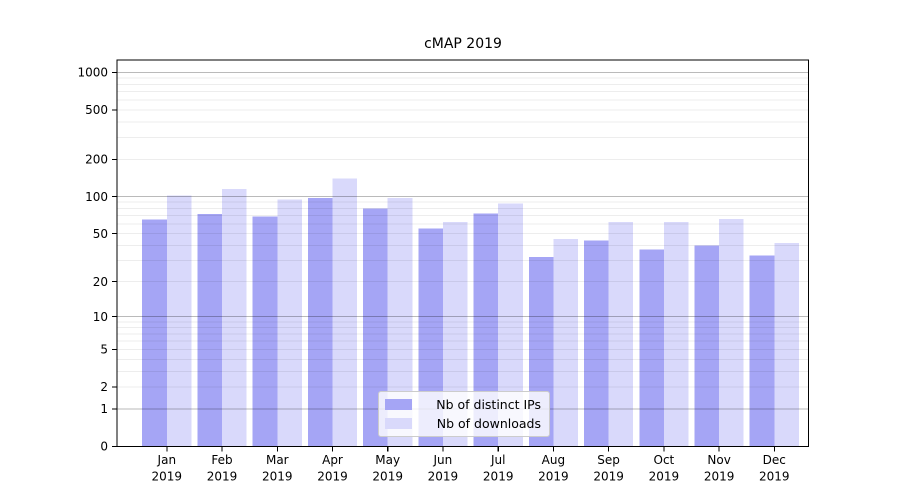  Describe the element at coordinates (320, 322) in the screenshot. I see `bar-distinct-ips-apr` at that location.